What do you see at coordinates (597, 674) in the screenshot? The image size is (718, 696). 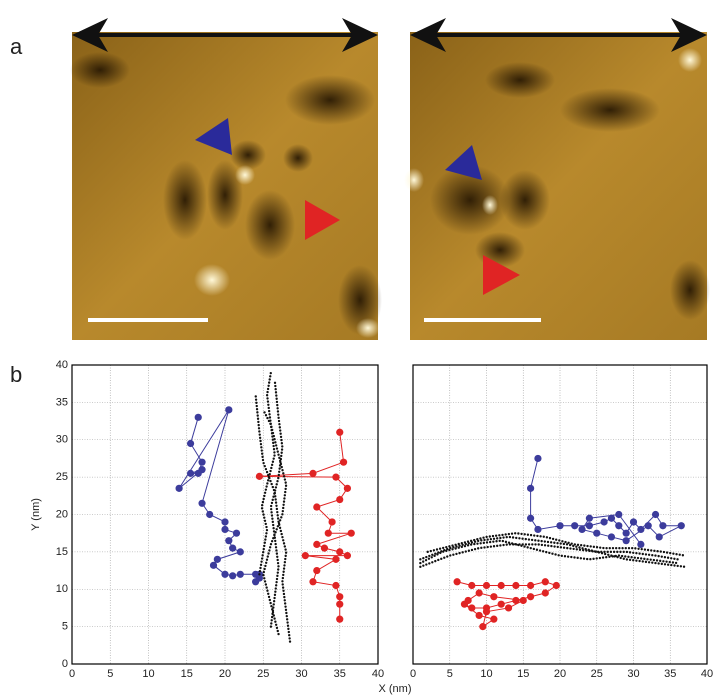 I see `x-tick-label: 25` at bounding box center [597, 674].